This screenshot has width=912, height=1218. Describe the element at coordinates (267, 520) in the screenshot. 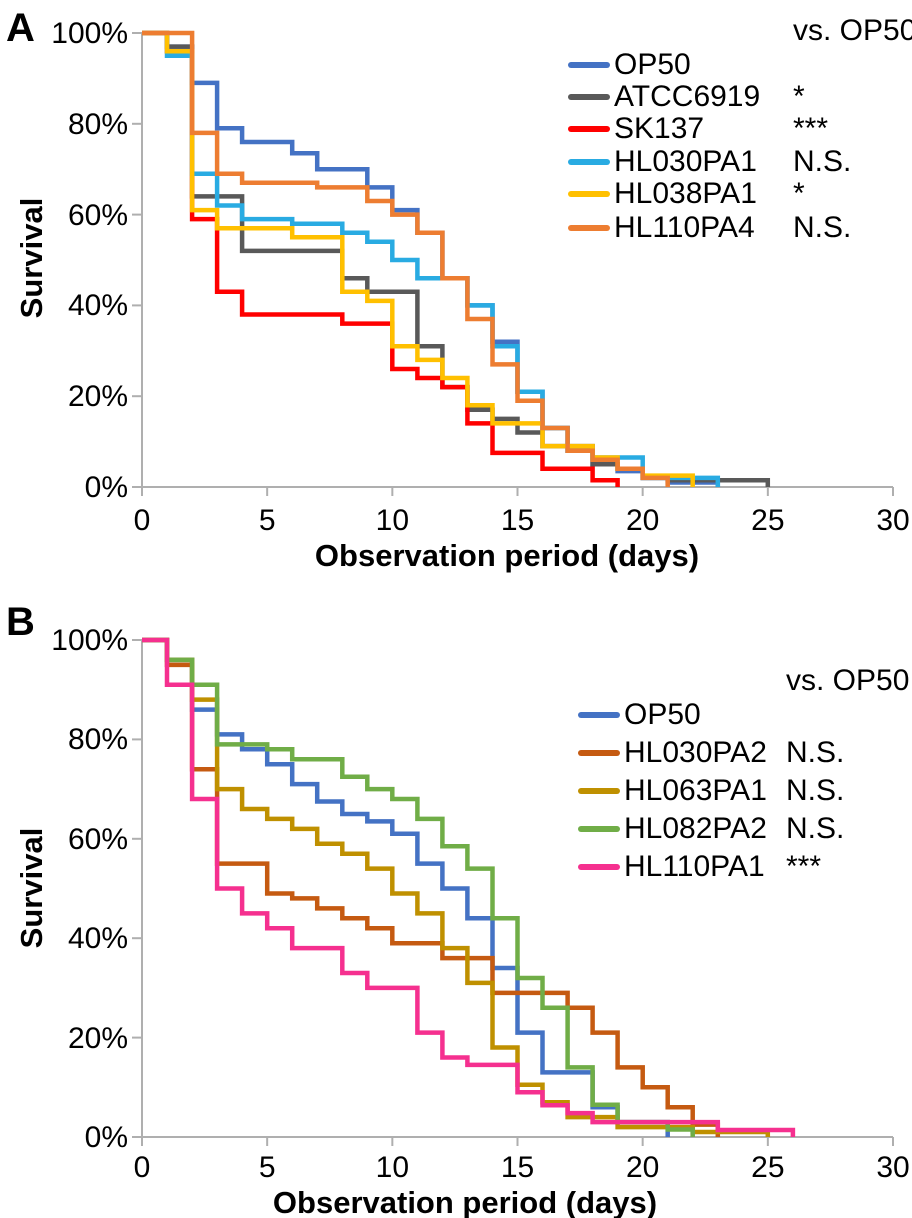

I see `panel-a-x-tick-label: 5` at that location.